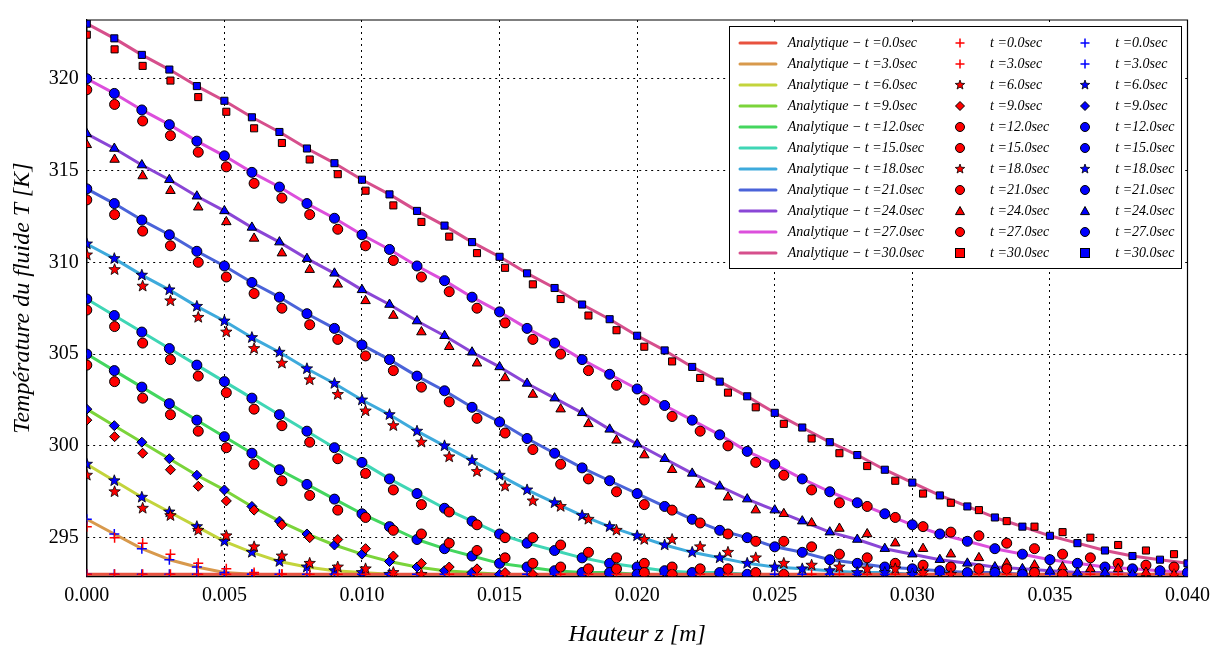  I want to click on legend-label: Analytique − t =12.0sec, so click(856, 127).